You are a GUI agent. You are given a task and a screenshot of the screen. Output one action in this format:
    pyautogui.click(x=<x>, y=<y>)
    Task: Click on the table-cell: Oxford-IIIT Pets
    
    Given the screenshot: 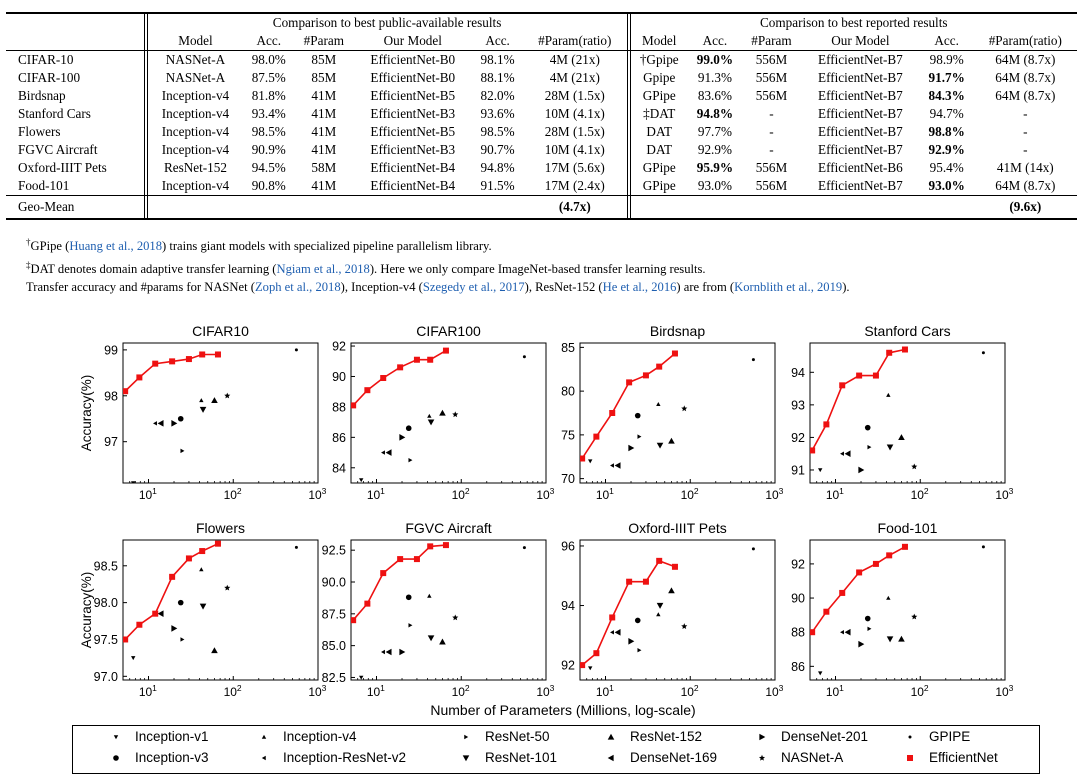 What is the action you would take?
    pyautogui.click(x=62, y=167)
    